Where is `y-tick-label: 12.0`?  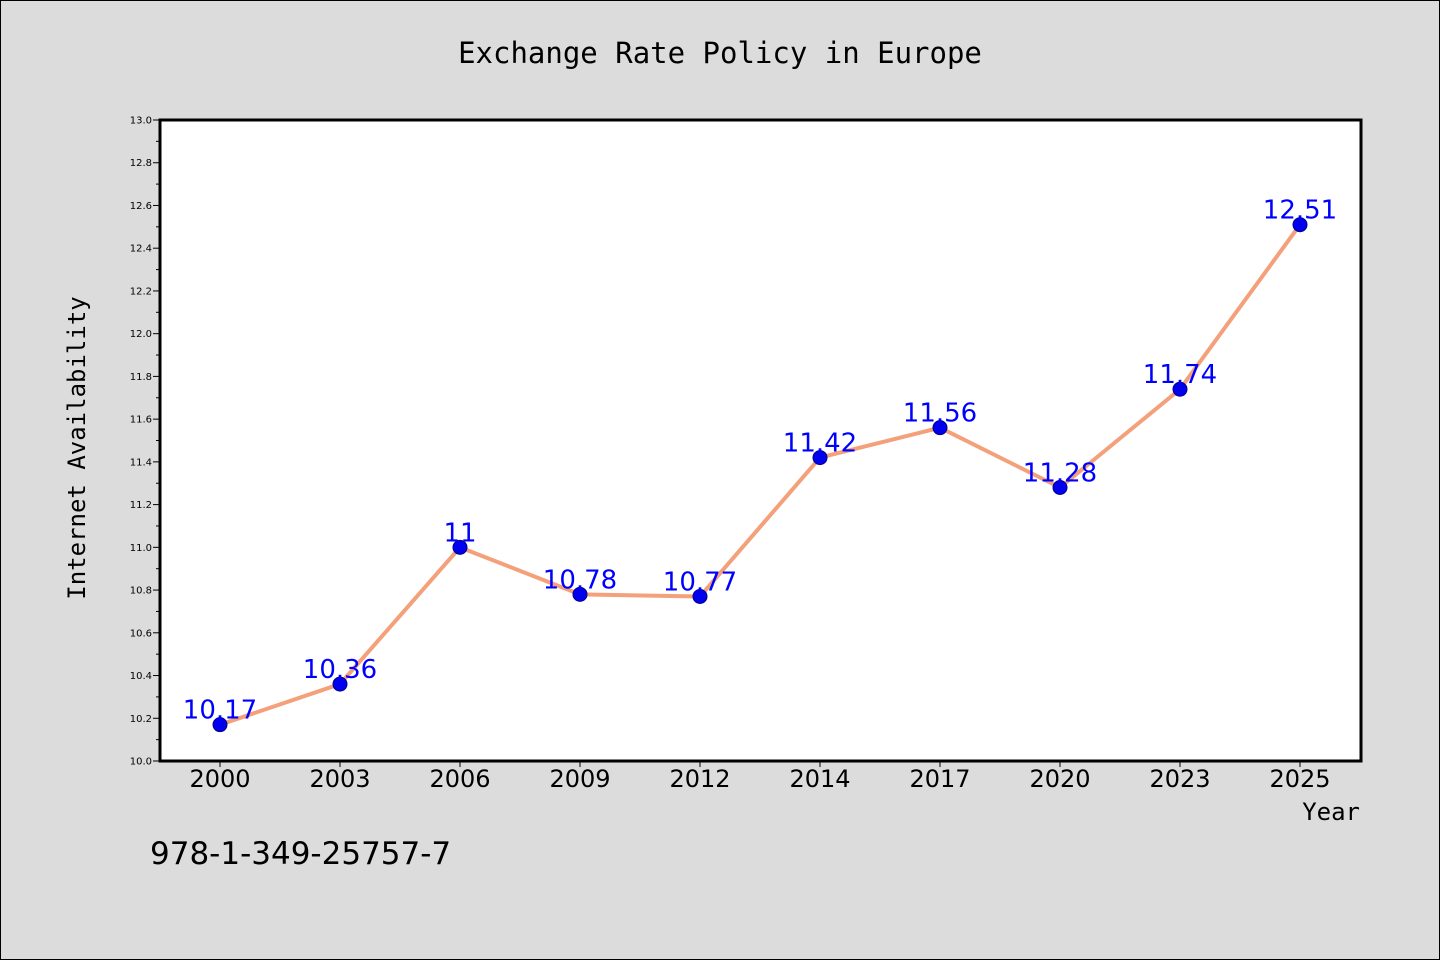
y-tick-label: 12.0 is located at coordinates (141, 334).